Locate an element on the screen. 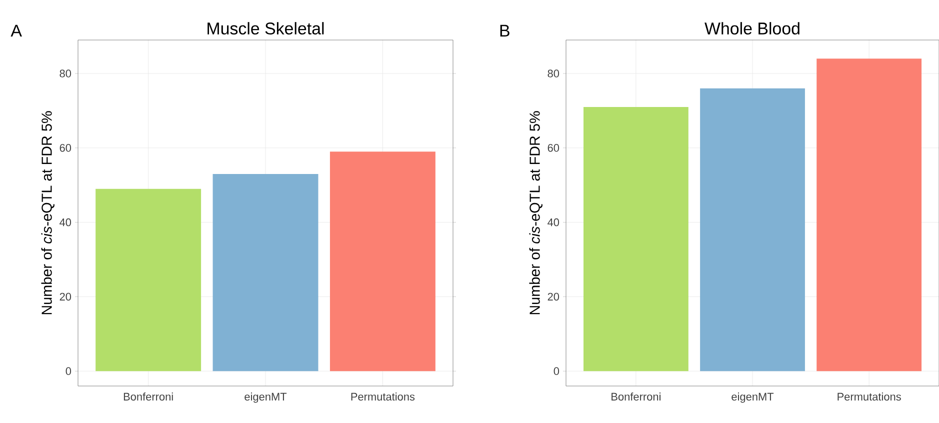 The width and height of the screenshot is (939, 423). text: B is located at coordinates (505, 30).